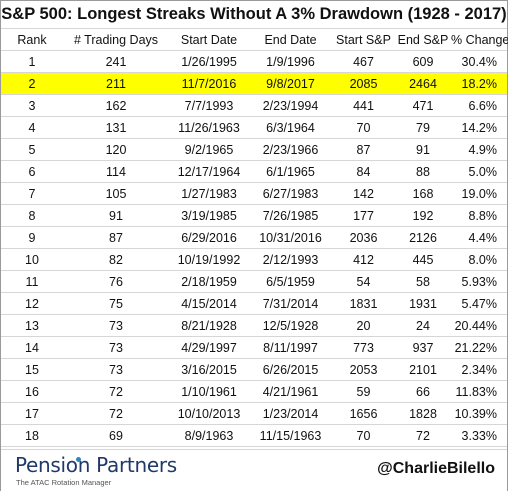 This screenshot has width=508, height=491. I want to click on table-row: 14 73 4/29/1997 8/11/1997 773 937 21.22%, so click(254, 347).